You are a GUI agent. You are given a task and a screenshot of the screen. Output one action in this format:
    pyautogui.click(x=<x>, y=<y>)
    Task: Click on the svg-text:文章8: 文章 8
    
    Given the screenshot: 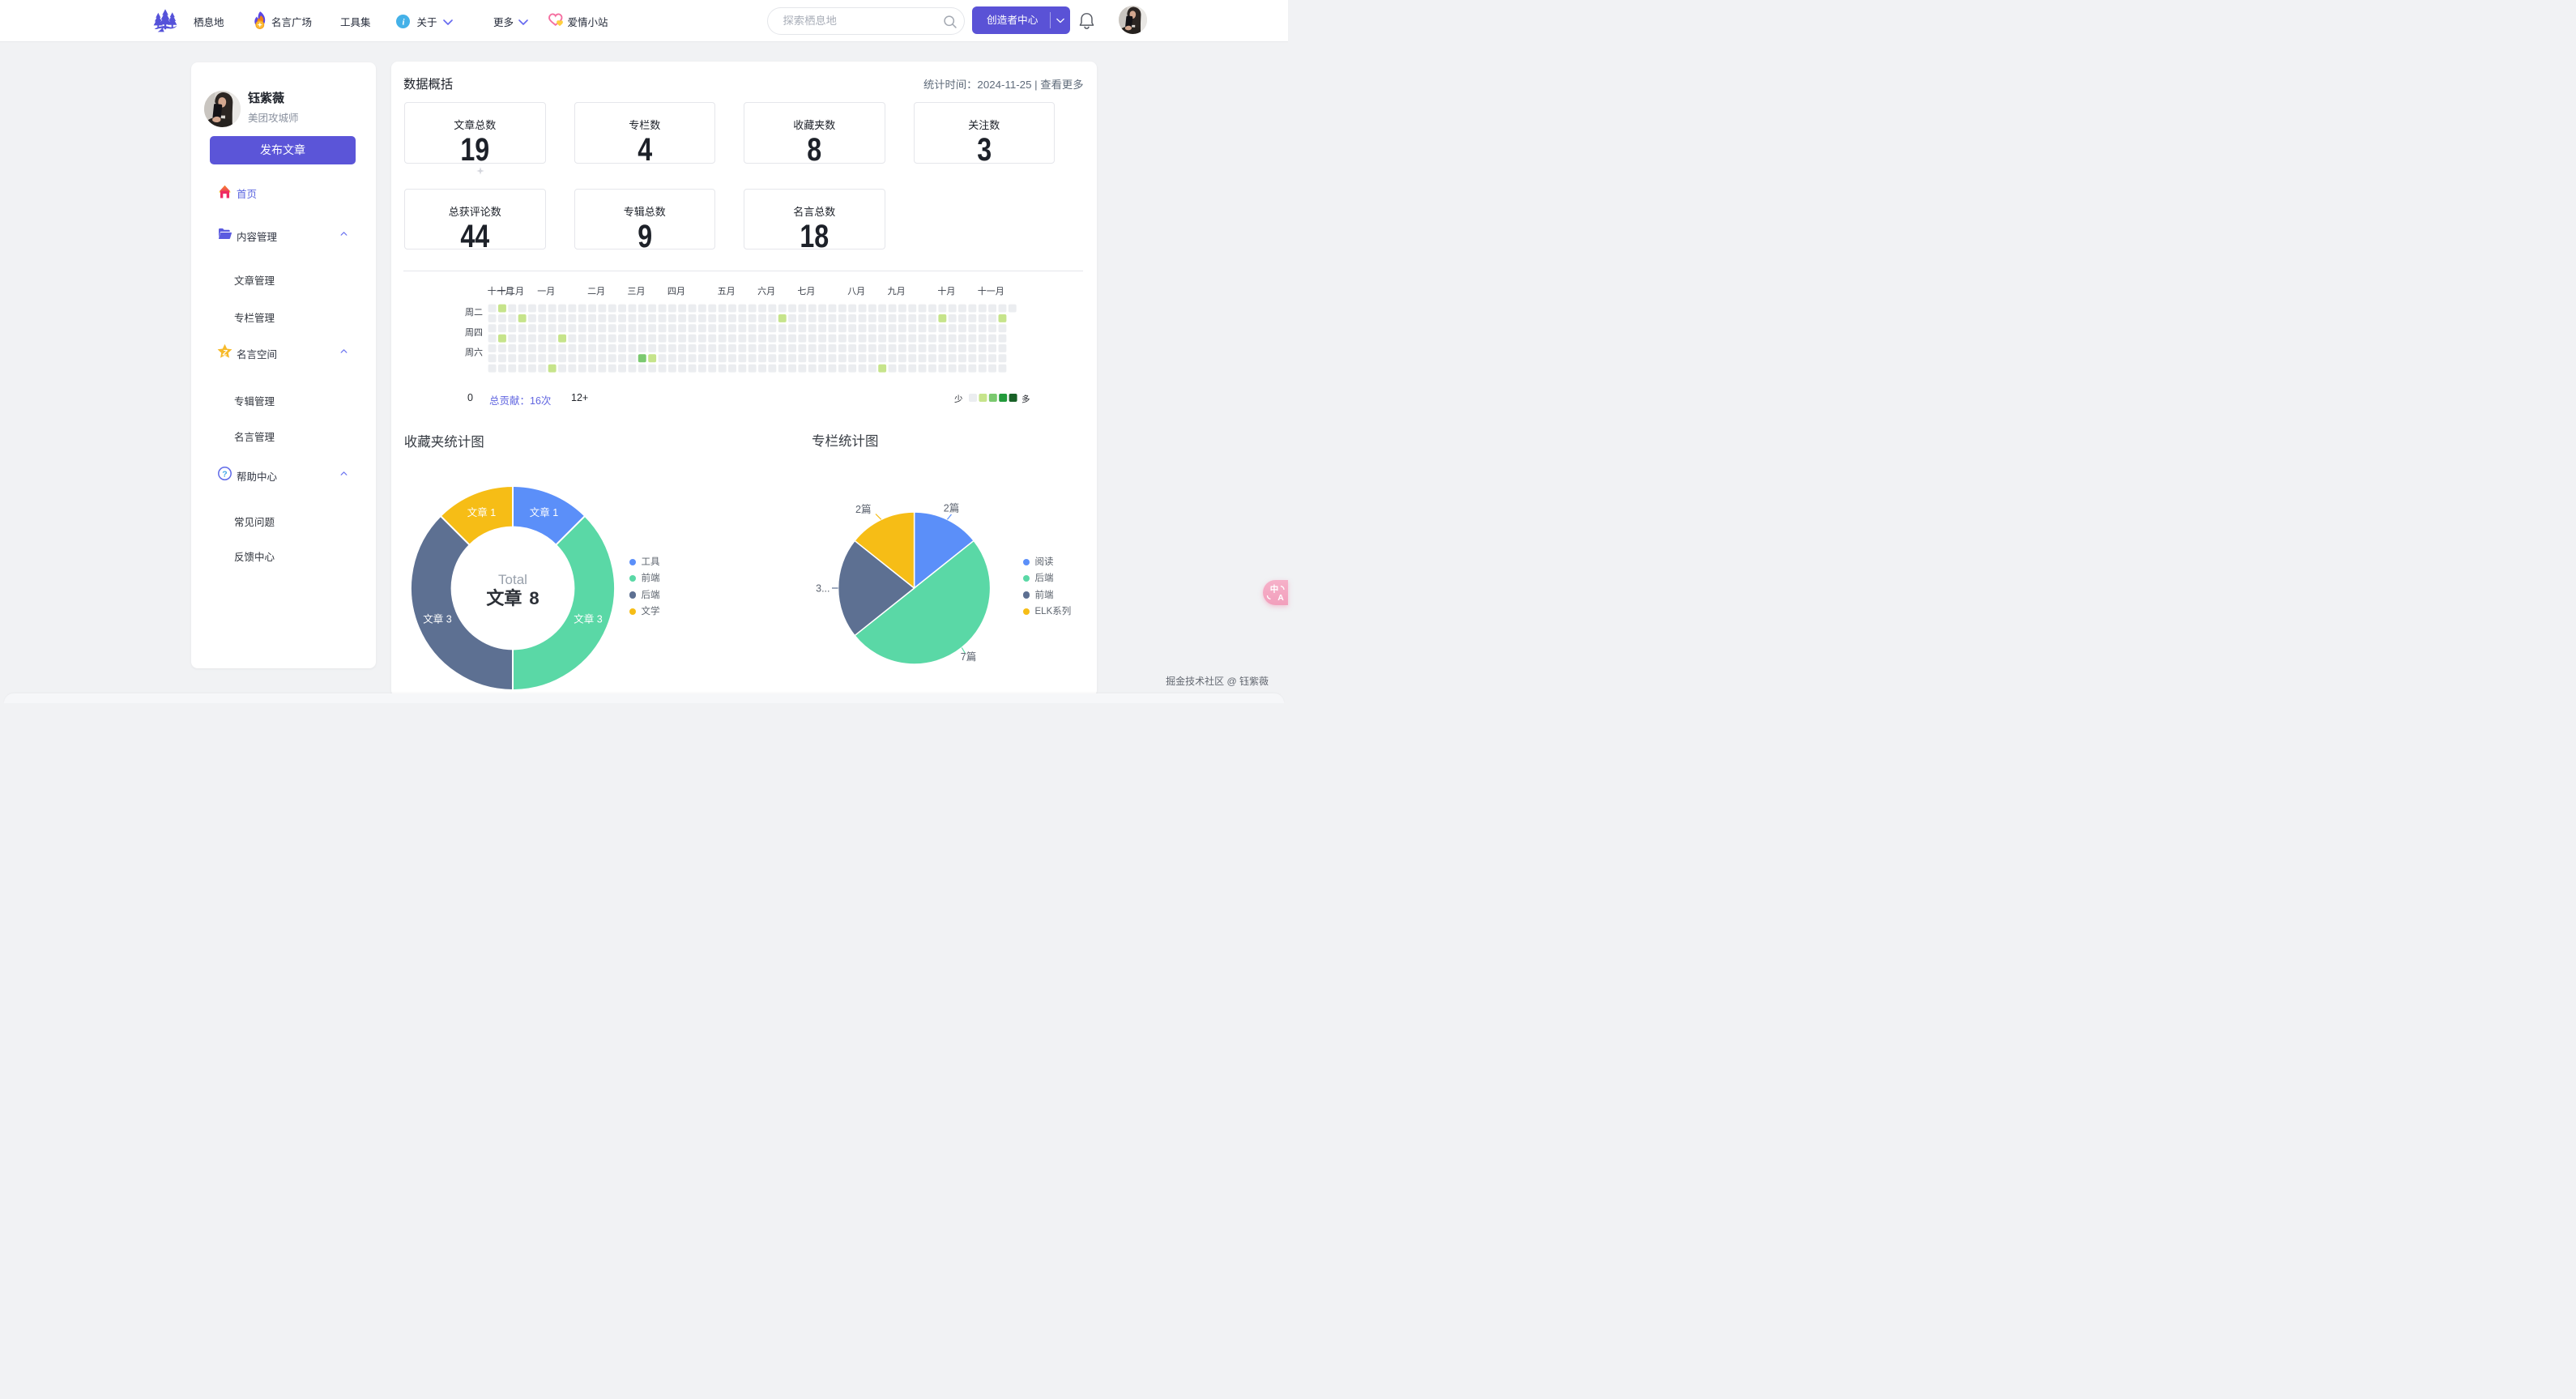 What is the action you would take?
    pyautogui.click(x=512, y=598)
    